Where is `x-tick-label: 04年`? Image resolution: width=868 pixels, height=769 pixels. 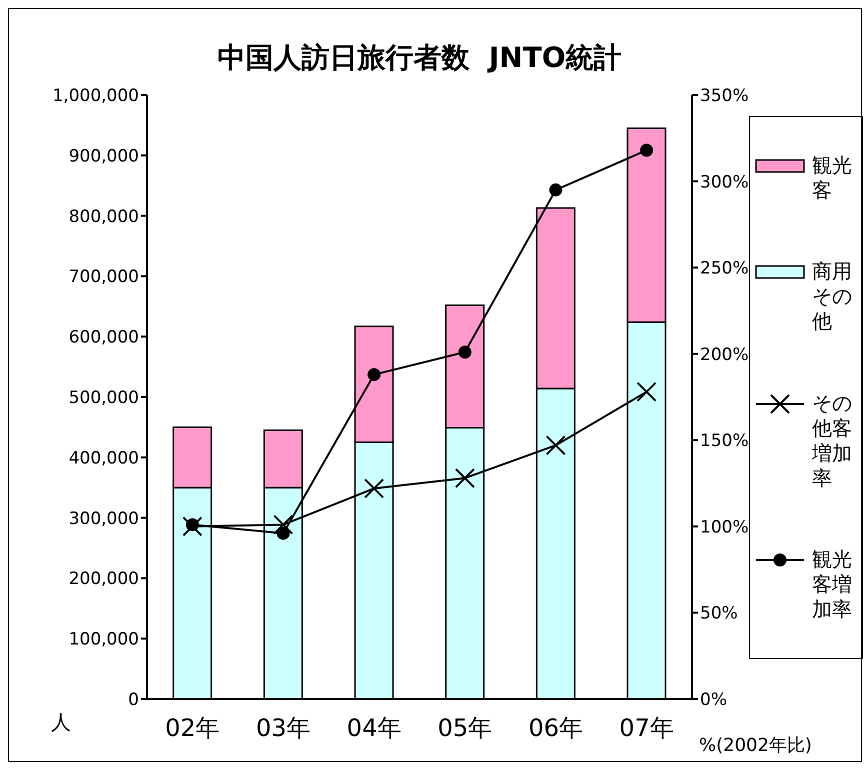 x-tick-label: 04年 is located at coordinates (374, 728).